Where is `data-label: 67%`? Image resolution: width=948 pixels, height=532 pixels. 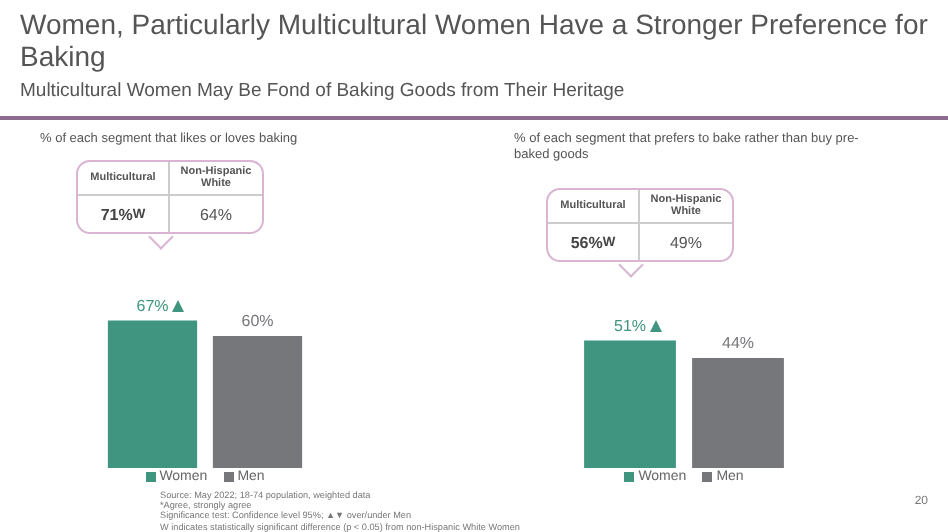 data-label: 67% is located at coordinates (152, 306).